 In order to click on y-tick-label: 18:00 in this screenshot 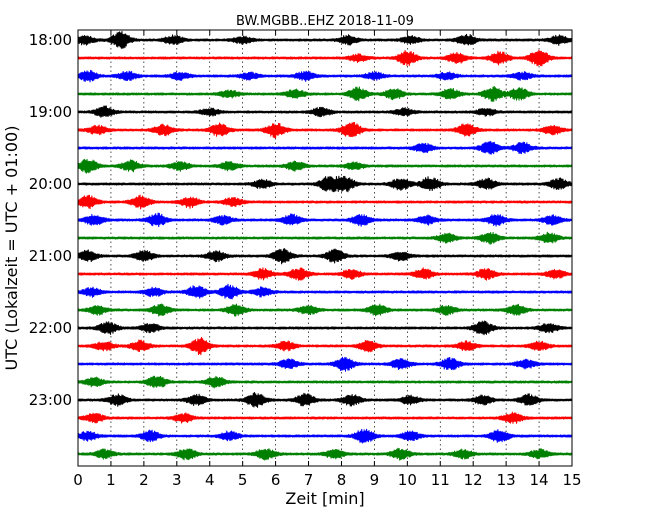, I will do `click(50, 40)`.